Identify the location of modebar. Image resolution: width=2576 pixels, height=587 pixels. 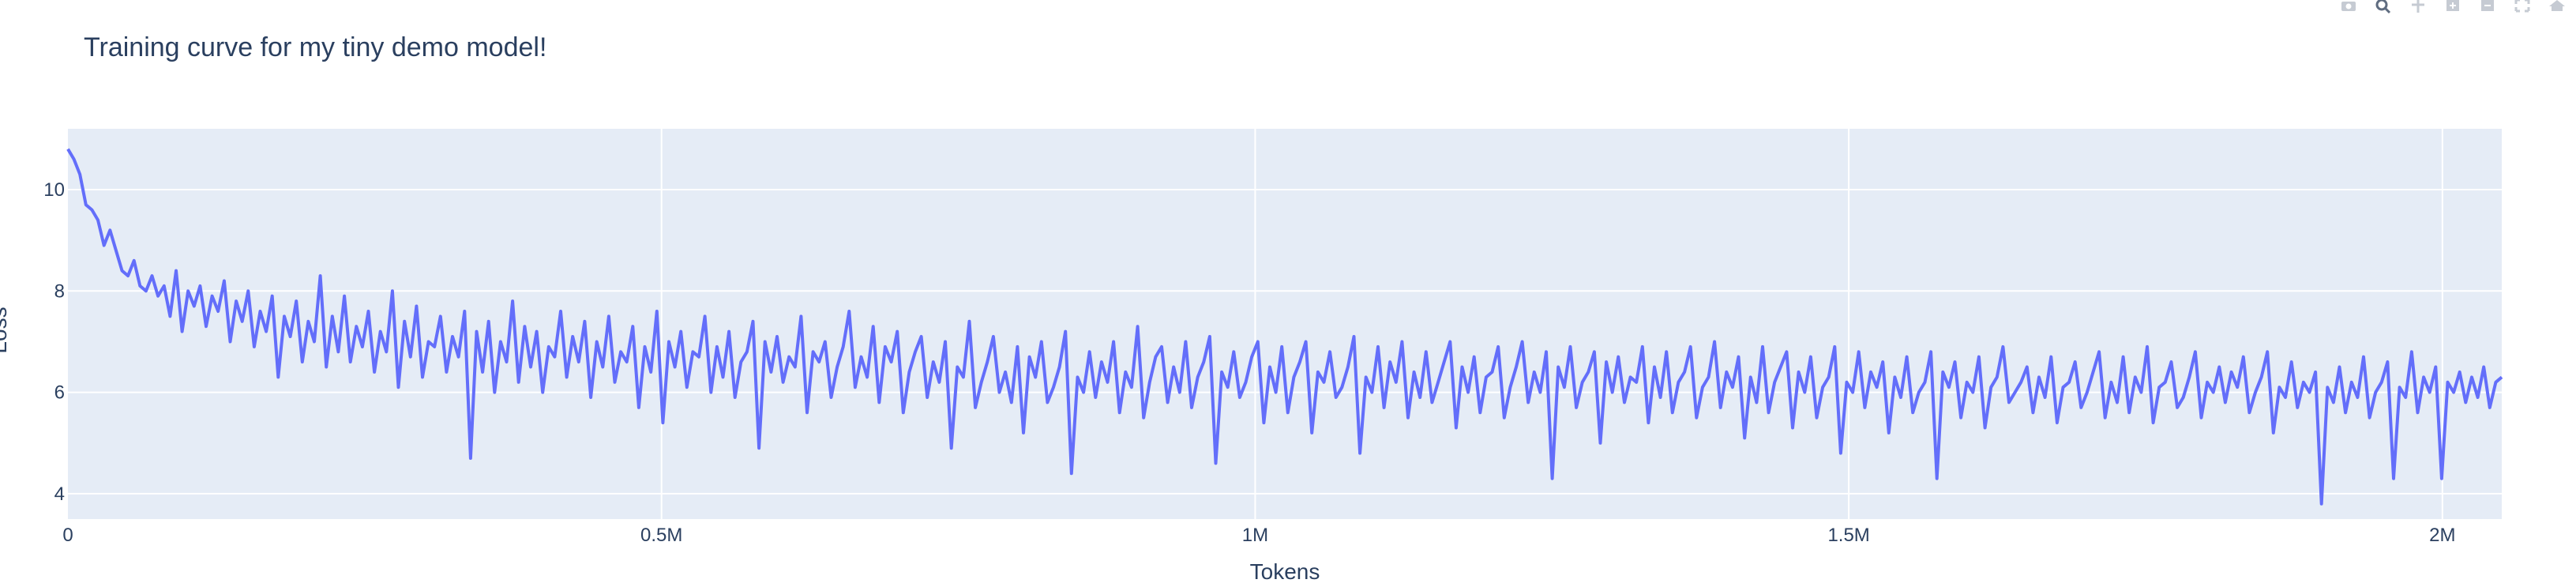
(2452, 8).